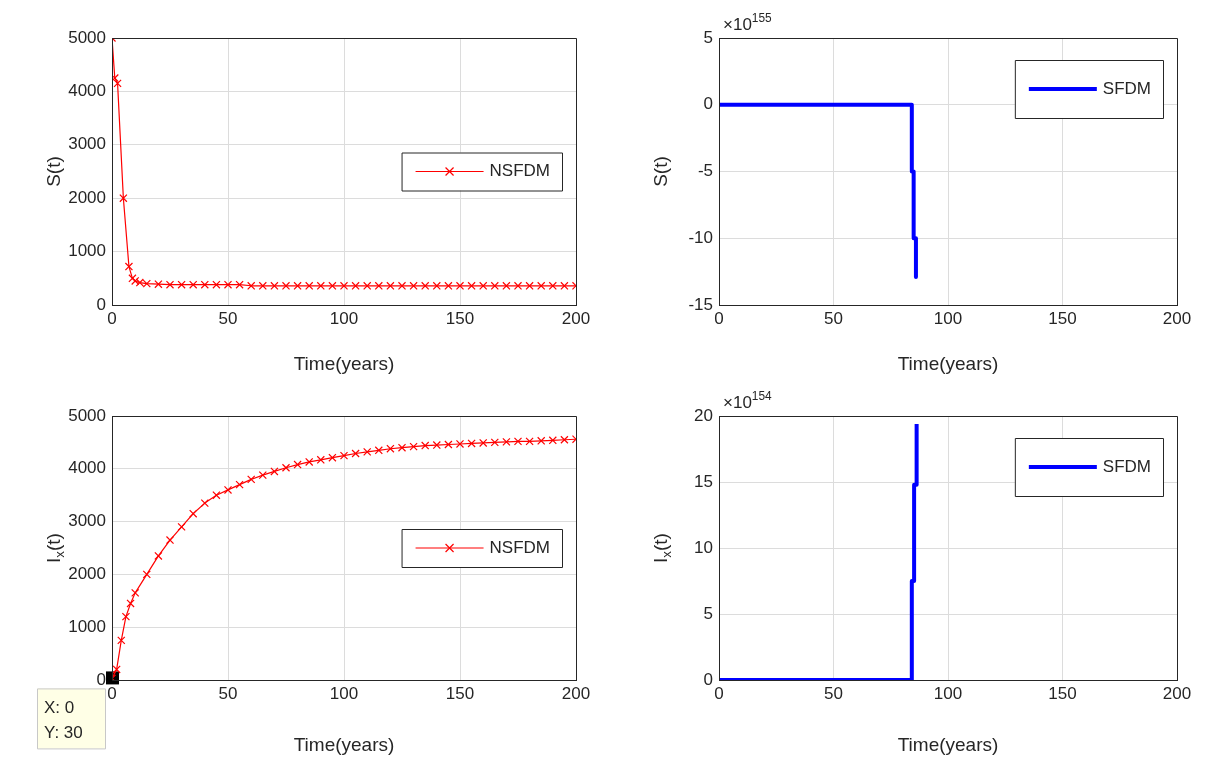 Image resolution: width=1208 pixels, height=761 pixels. Describe the element at coordinates (703, 481) in the screenshot. I see `y-tick-label: 15` at that location.